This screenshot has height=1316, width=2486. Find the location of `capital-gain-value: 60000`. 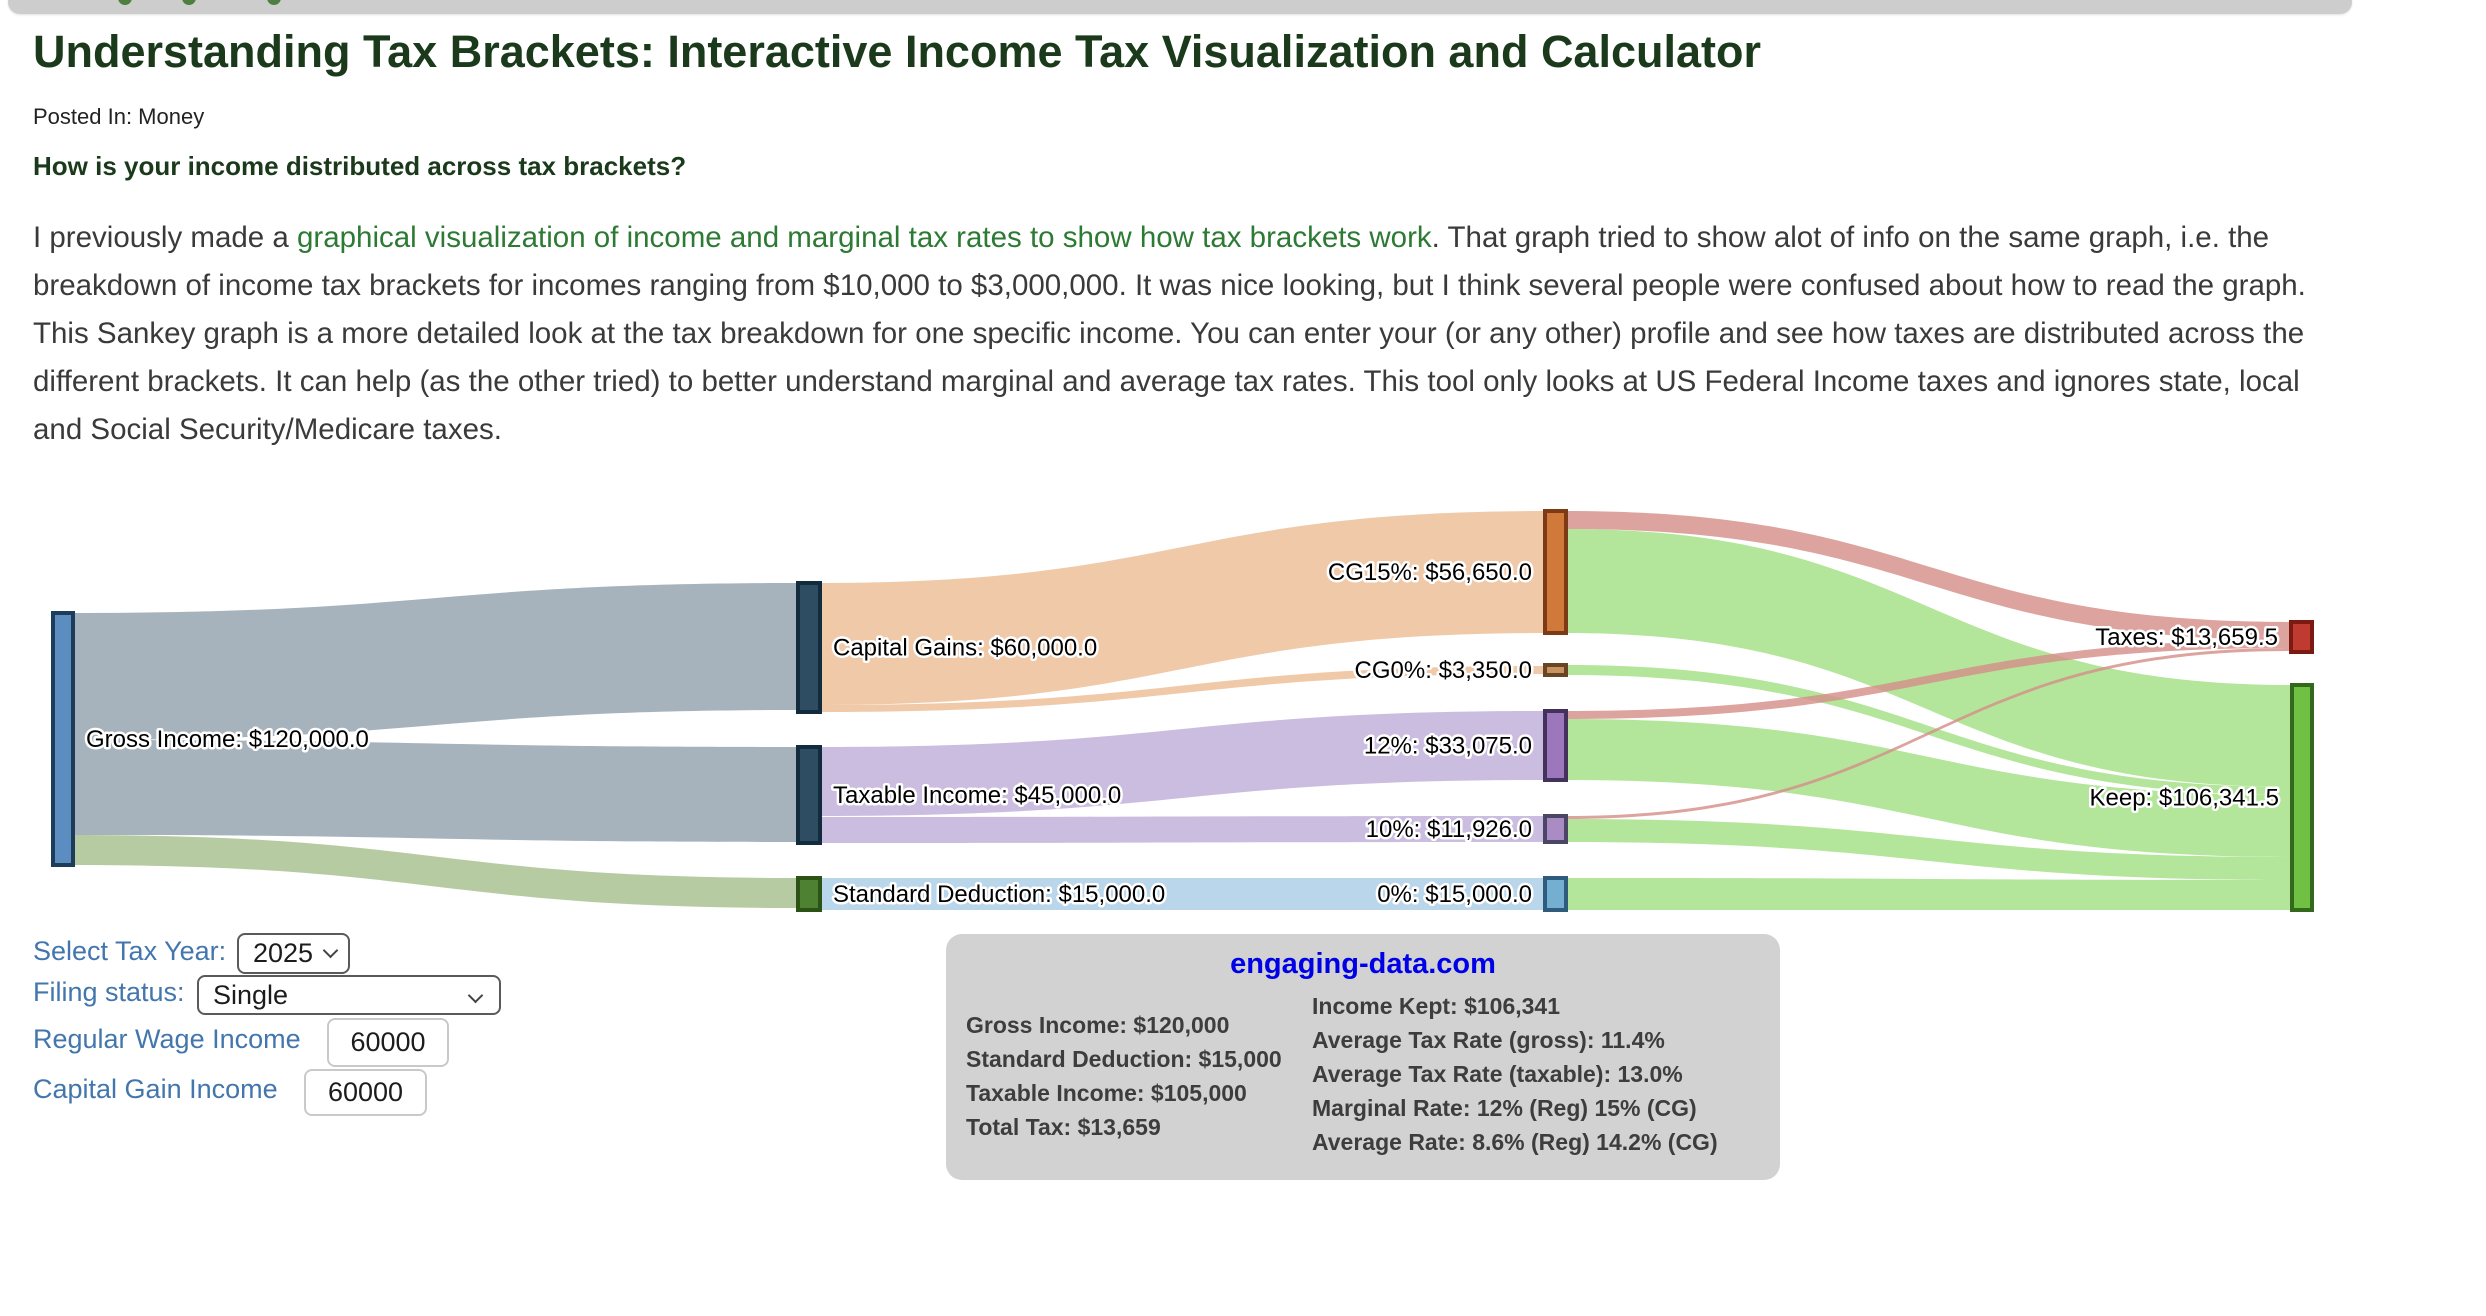

capital-gain-value: 60000 is located at coordinates (365, 1092).